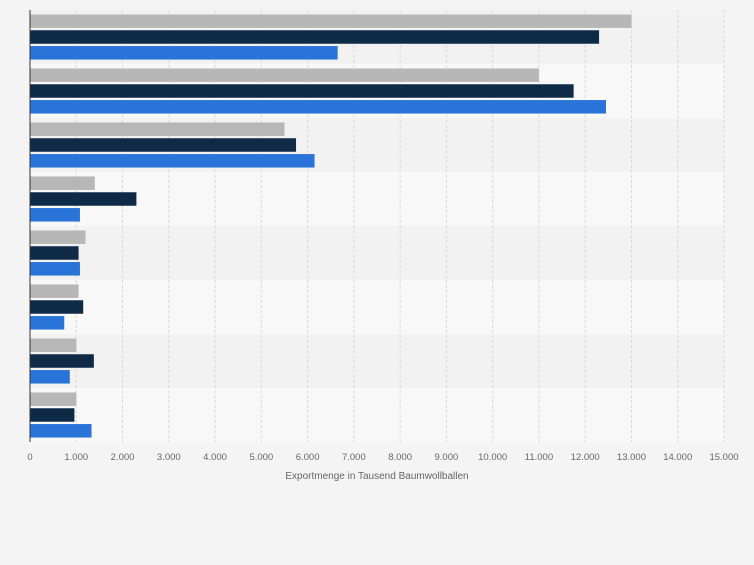 The image size is (754, 565). Describe the element at coordinates (215, 457) in the screenshot. I see `x-tick-label: 4.000` at that location.